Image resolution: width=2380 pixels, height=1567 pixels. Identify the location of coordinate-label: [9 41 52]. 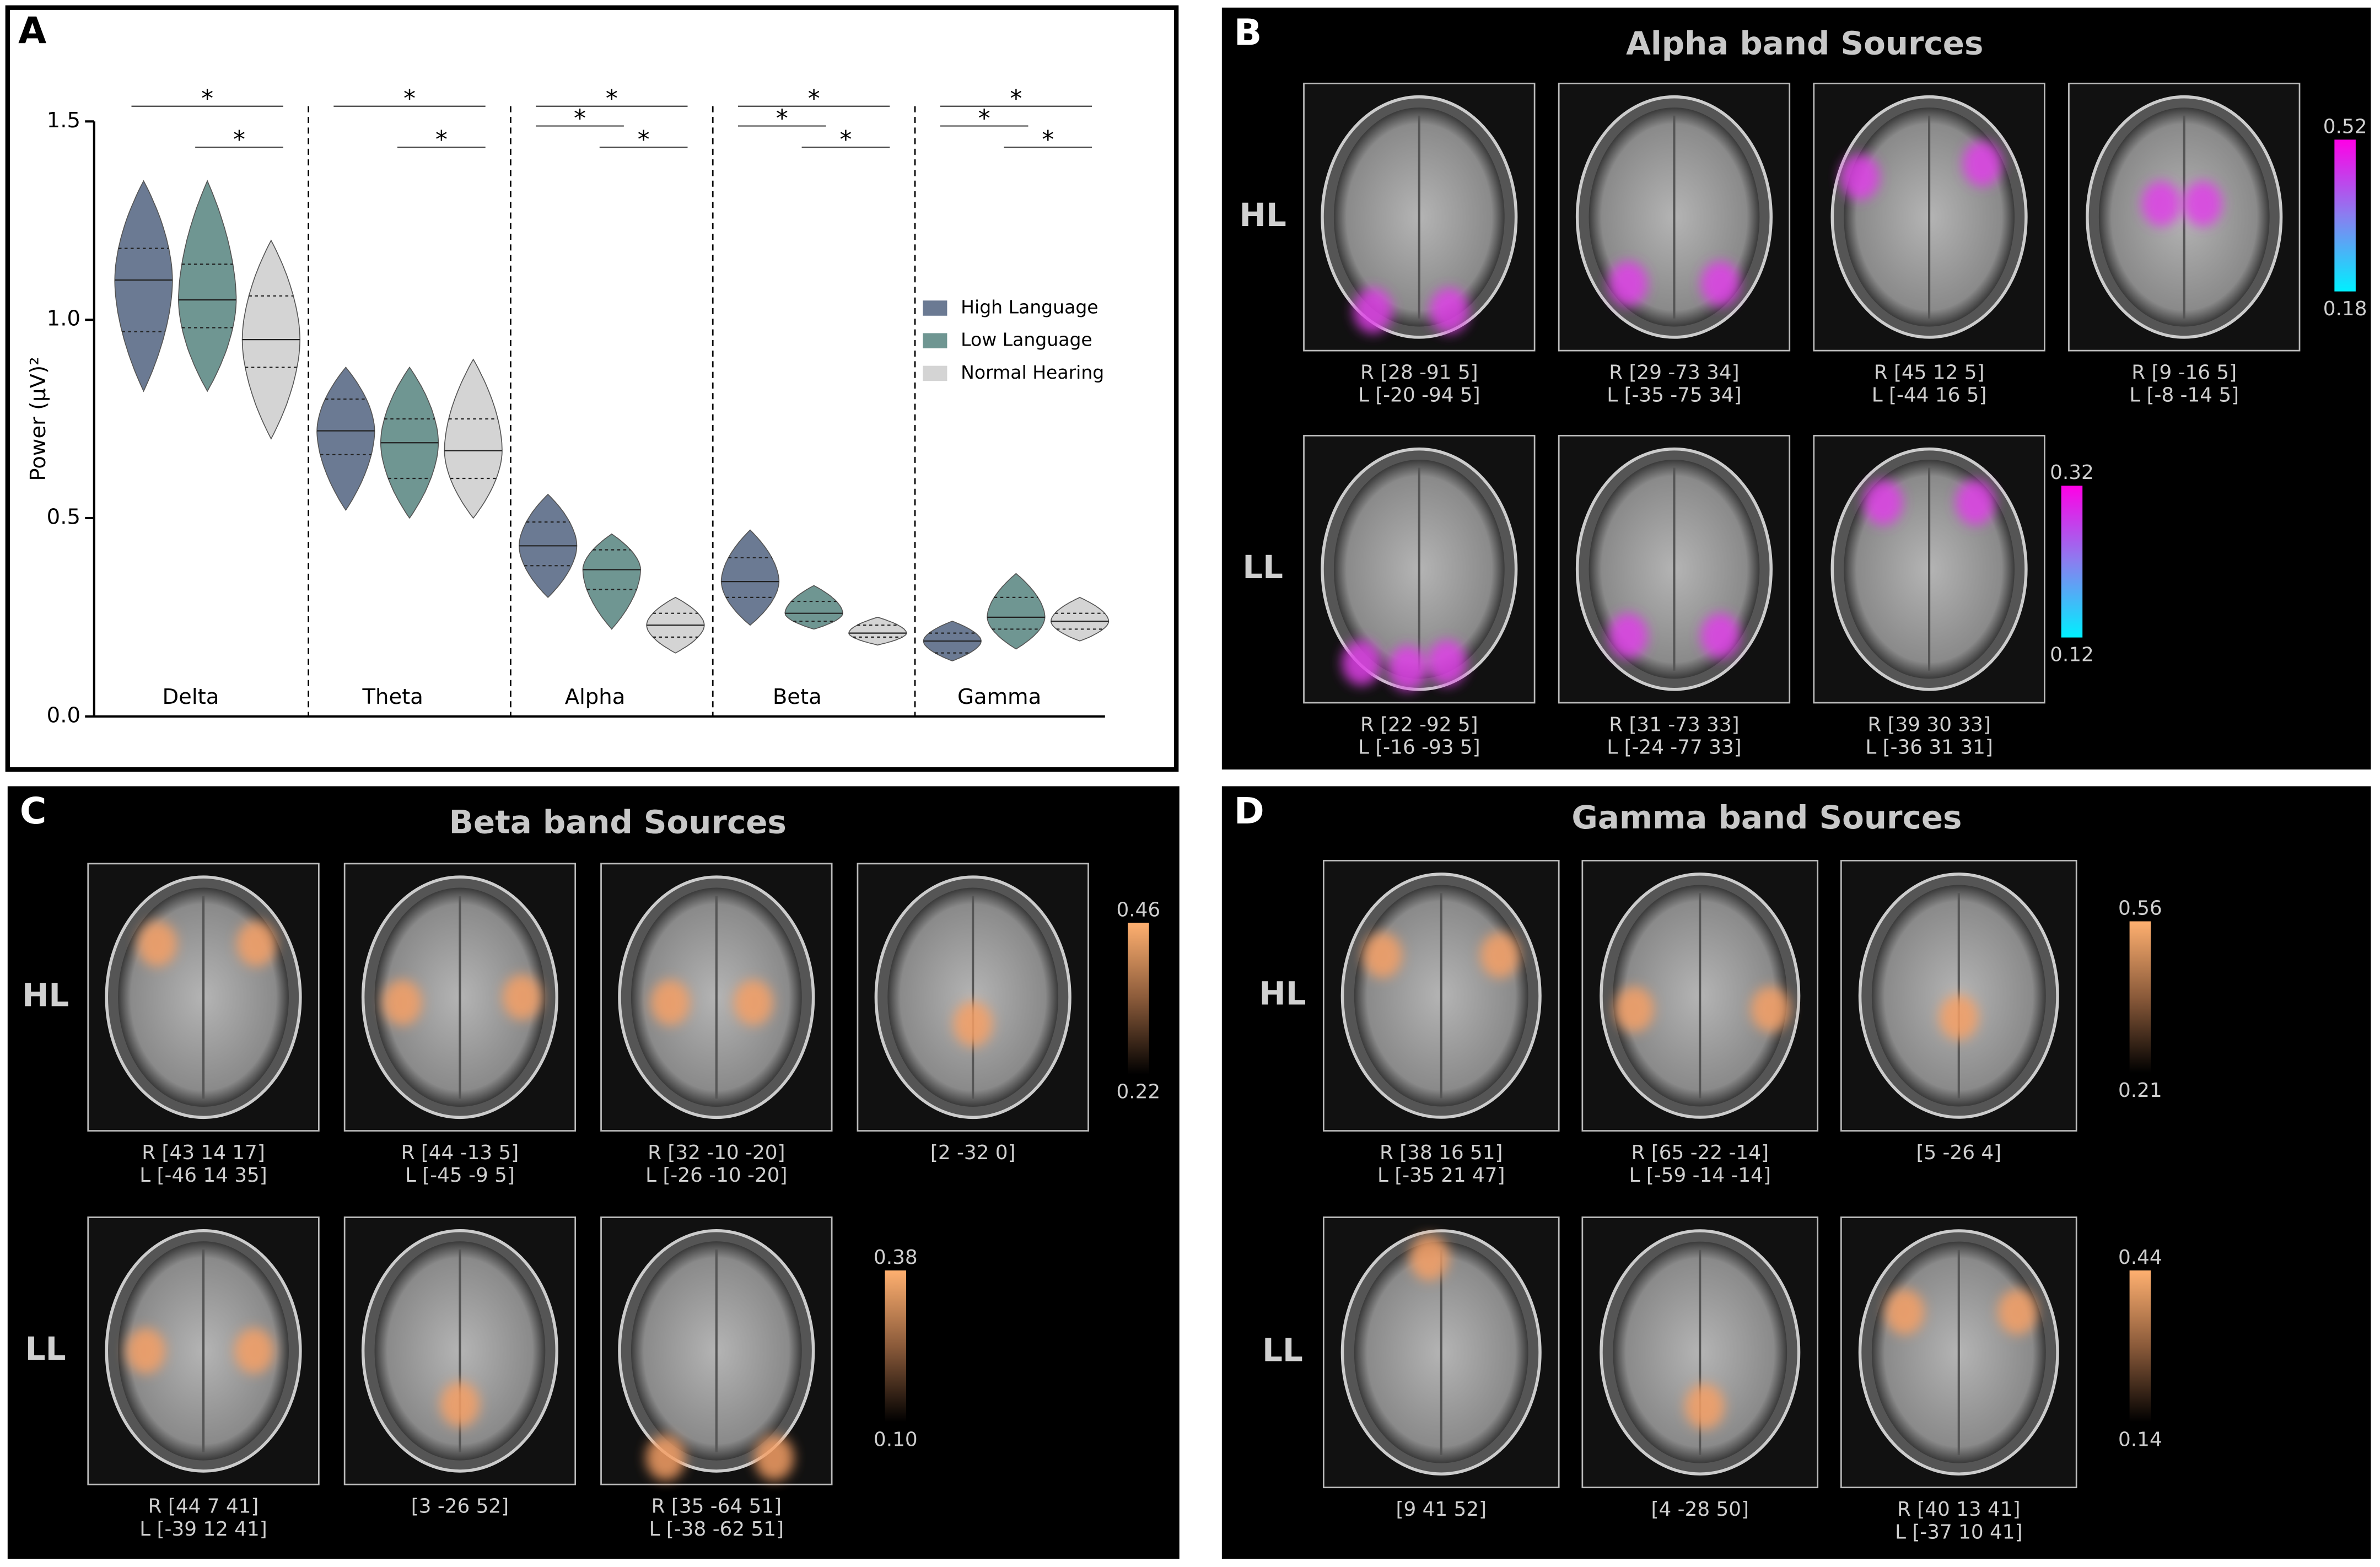
(1441, 1509).